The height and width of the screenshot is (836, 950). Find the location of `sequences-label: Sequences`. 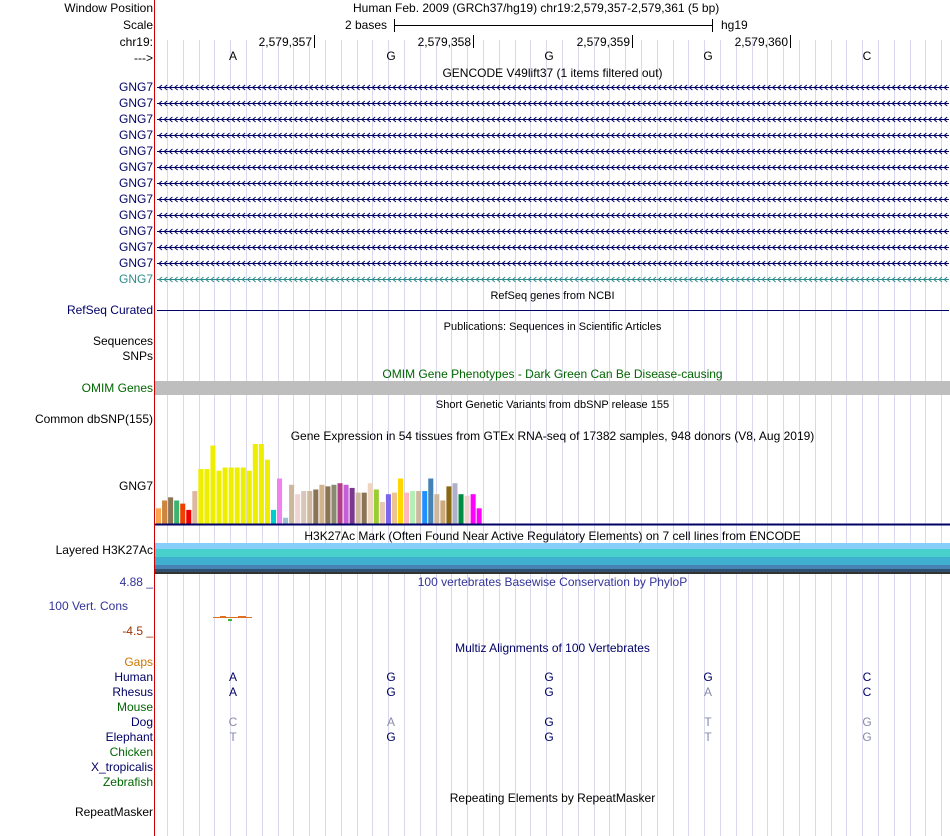

sequences-label: Sequences is located at coordinates (122, 341).